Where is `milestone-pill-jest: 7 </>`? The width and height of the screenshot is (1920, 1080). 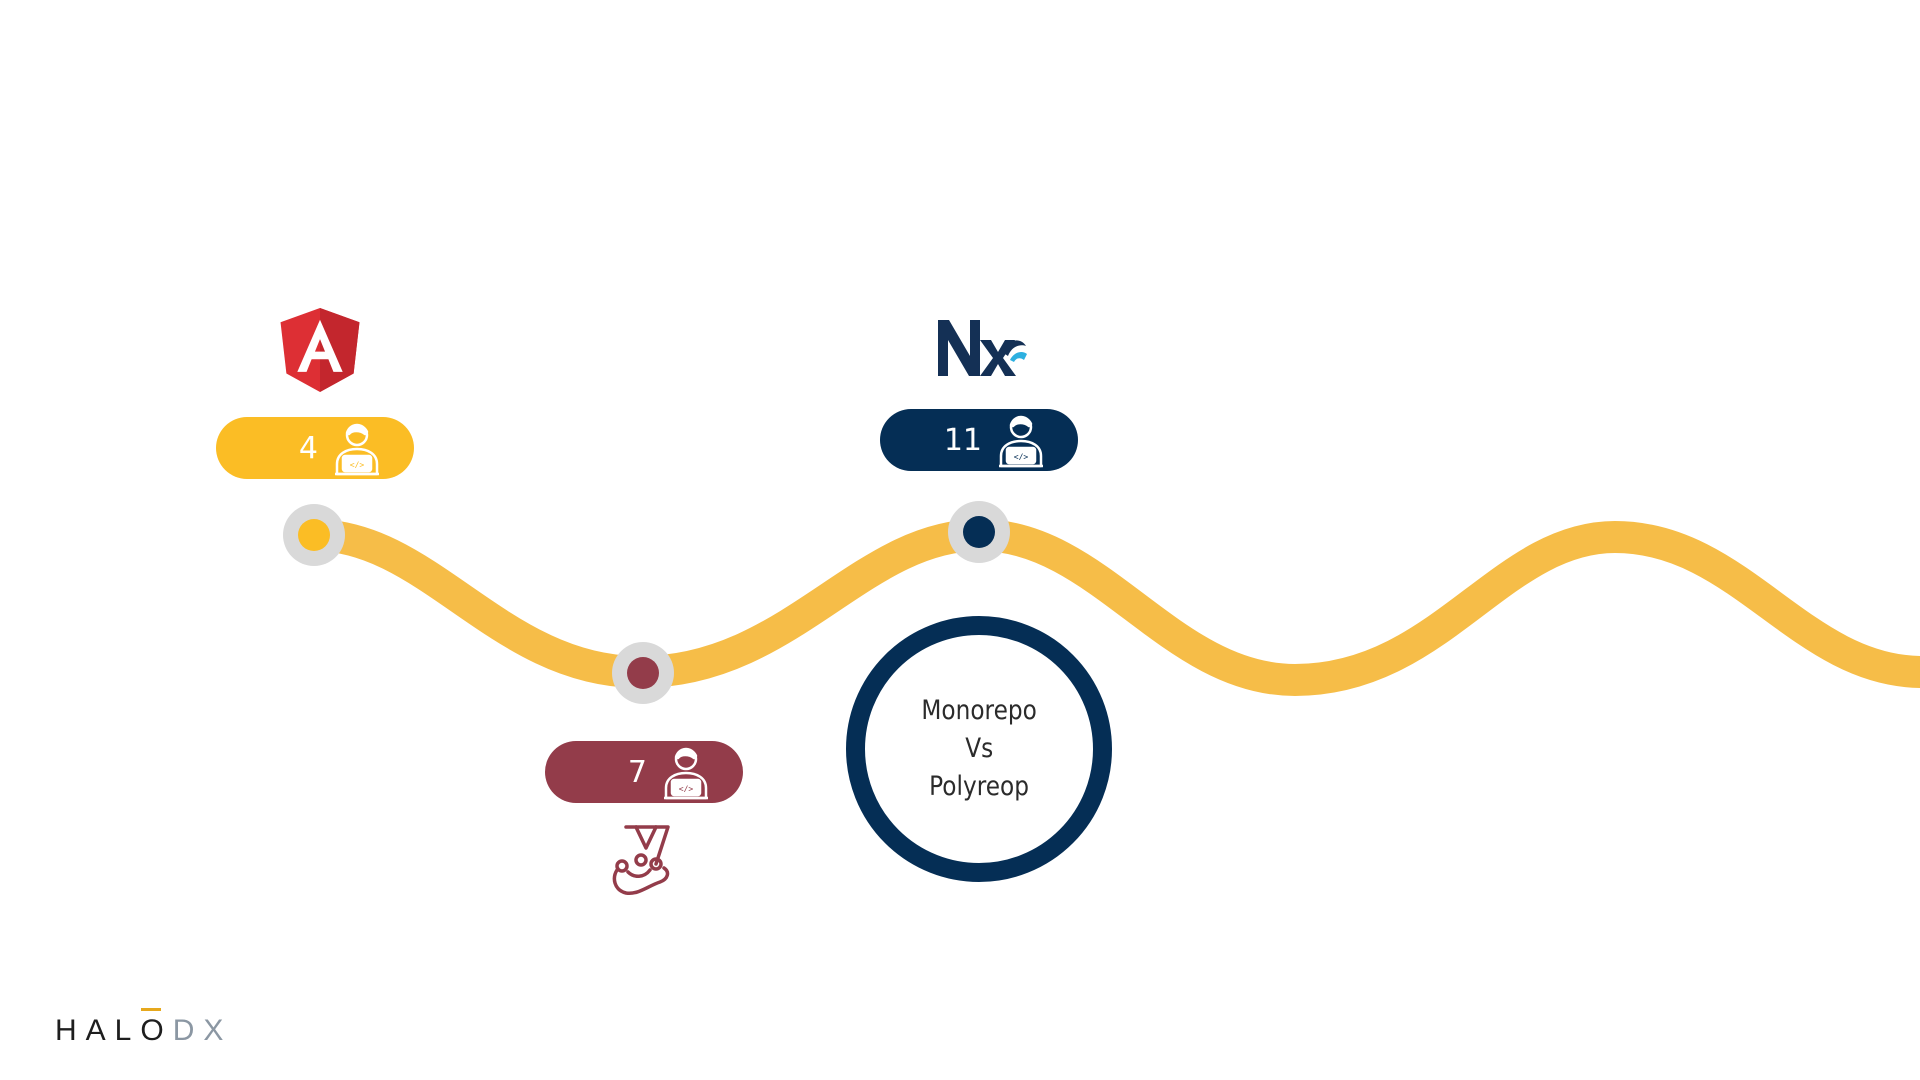
milestone-pill-jest: 7 </> is located at coordinates (644, 772).